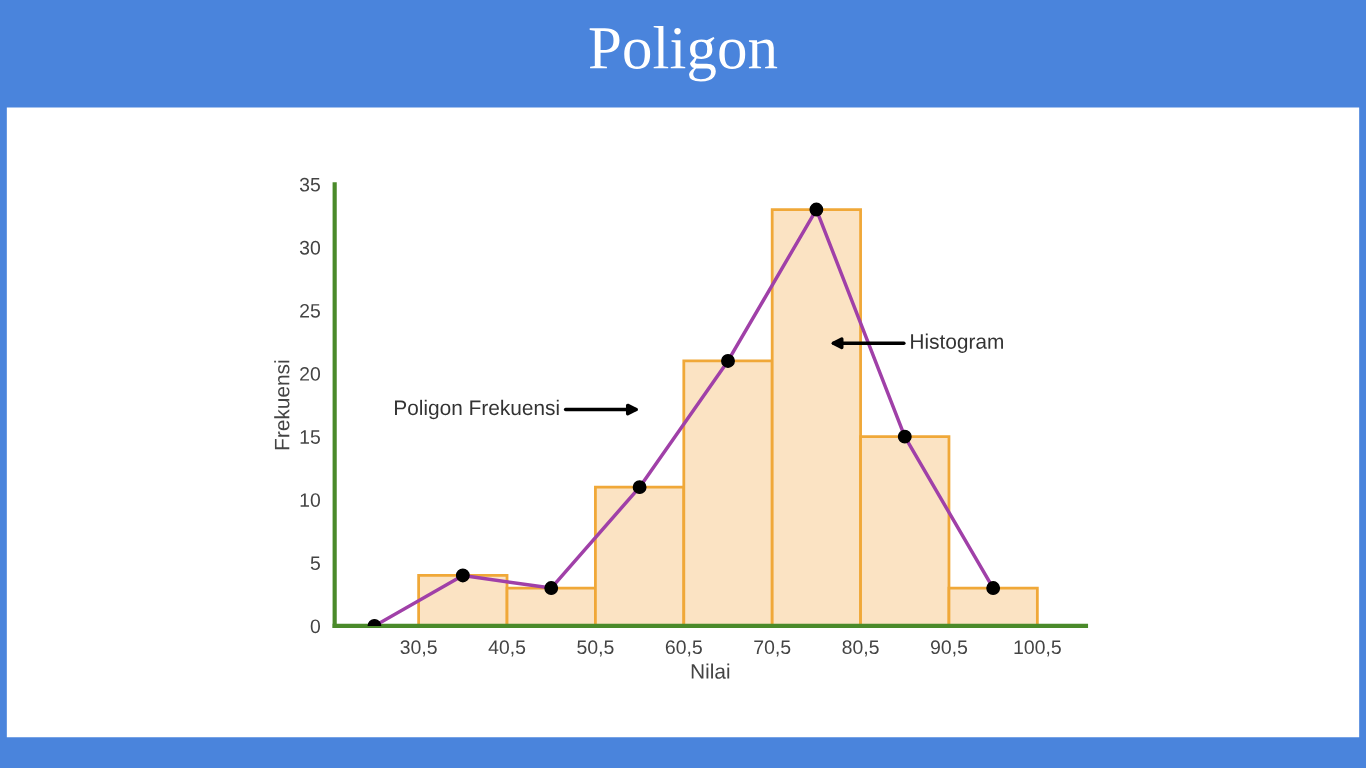 The image size is (1366, 768). Describe the element at coordinates (315, 563) in the screenshot. I see `y-tick-label: 5` at that location.